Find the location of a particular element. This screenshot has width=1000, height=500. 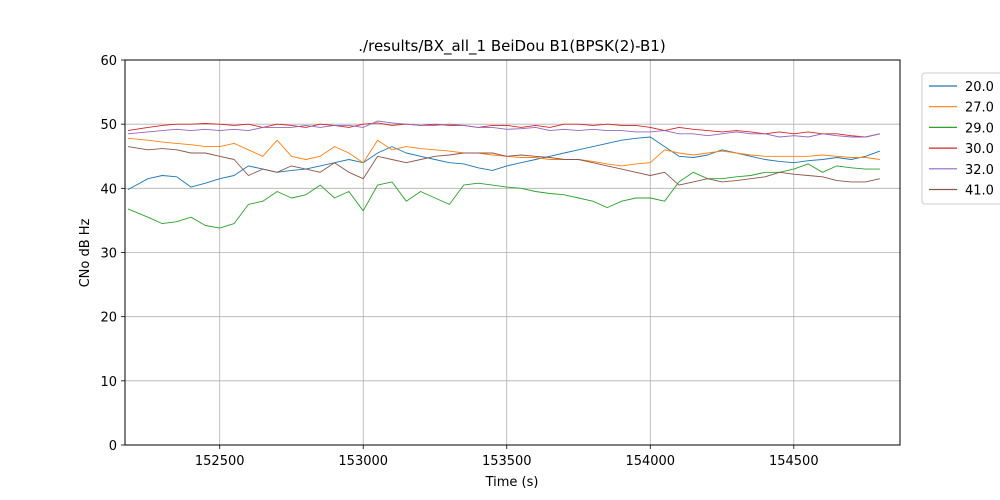

legend-label: 27.0 is located at coordinates (979, 108).